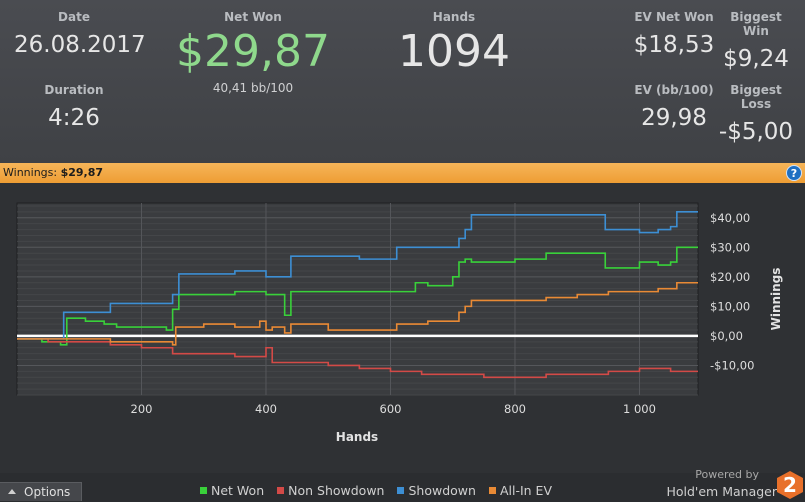  What do you see at coordinates (790, 485) in the screenshot?
I see `brand-logo-icon: 2` at bounding box center [790, 485].